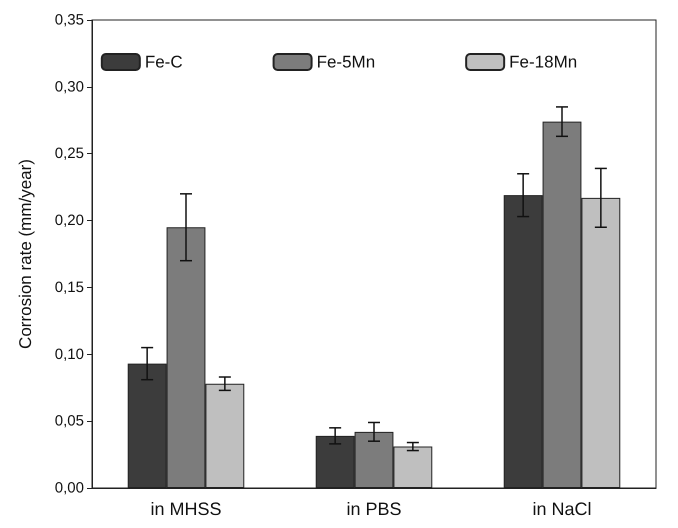 The height and width of the screenshot is (528, 678). What do you see at coordinates (163, 62) in the screenshot?
I see `legend-label: Fe-C` at bounding box center [163, 62].